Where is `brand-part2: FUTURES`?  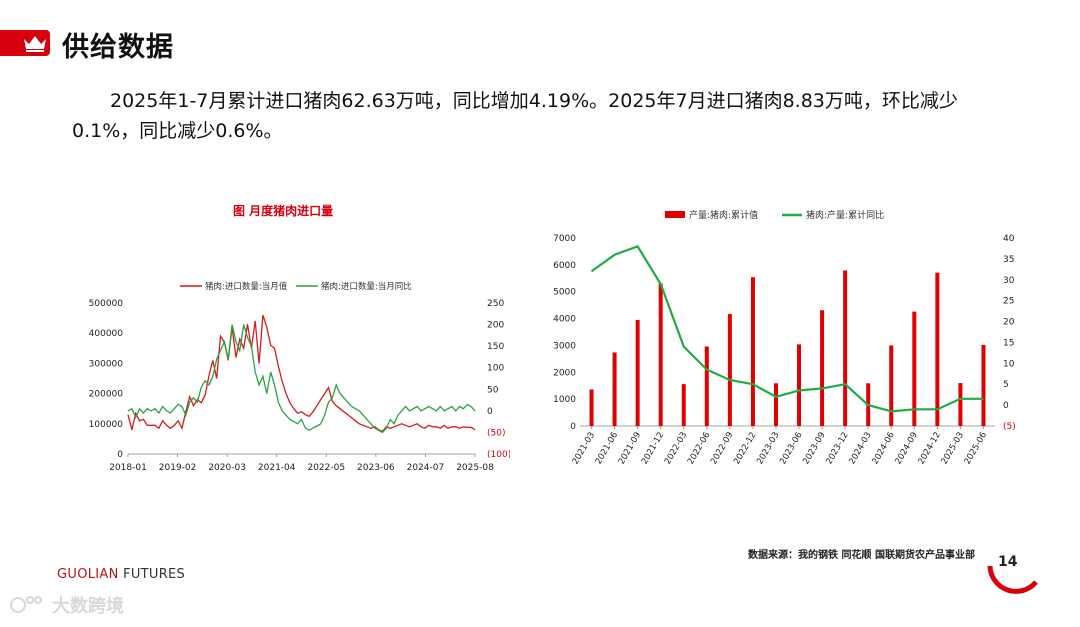
brand-part2: FUTURES is located at coordinates (152, 574).